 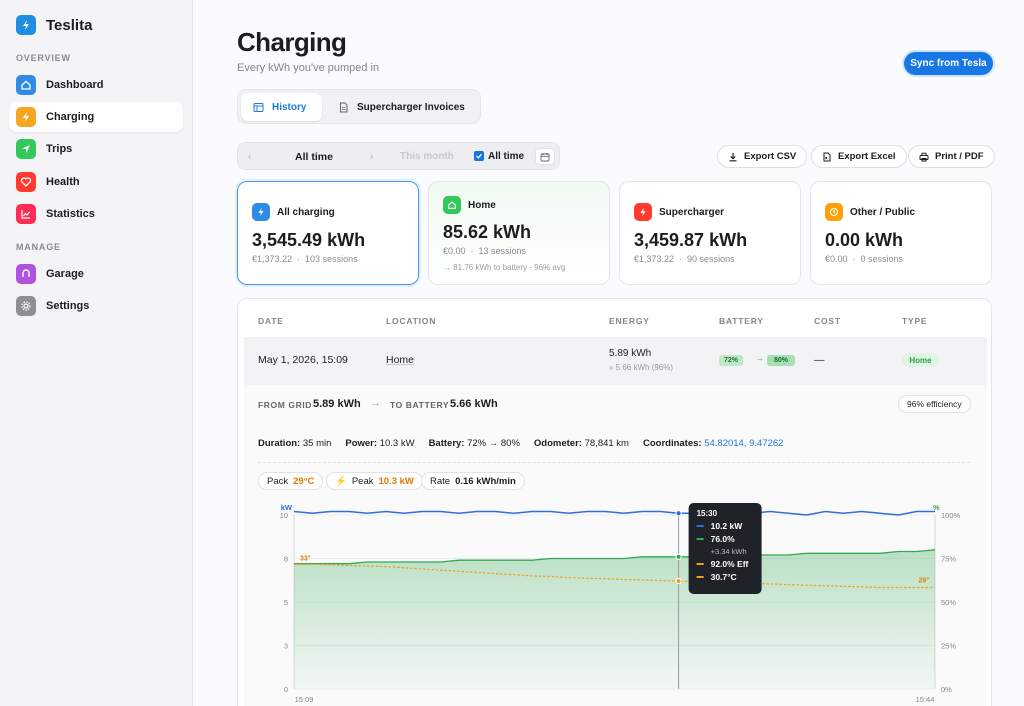 What do you see at coordinates (26, 85) in the screenshot?
I see `home-icon` at bounding box center [26, 85].